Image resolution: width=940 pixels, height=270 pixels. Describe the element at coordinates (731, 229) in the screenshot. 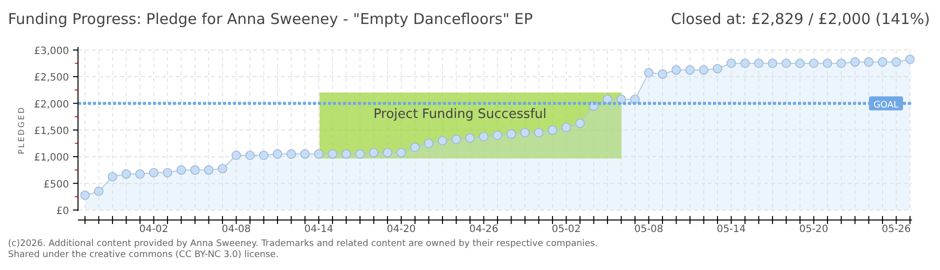

I see `x-tick-label: 05-14` at that location.